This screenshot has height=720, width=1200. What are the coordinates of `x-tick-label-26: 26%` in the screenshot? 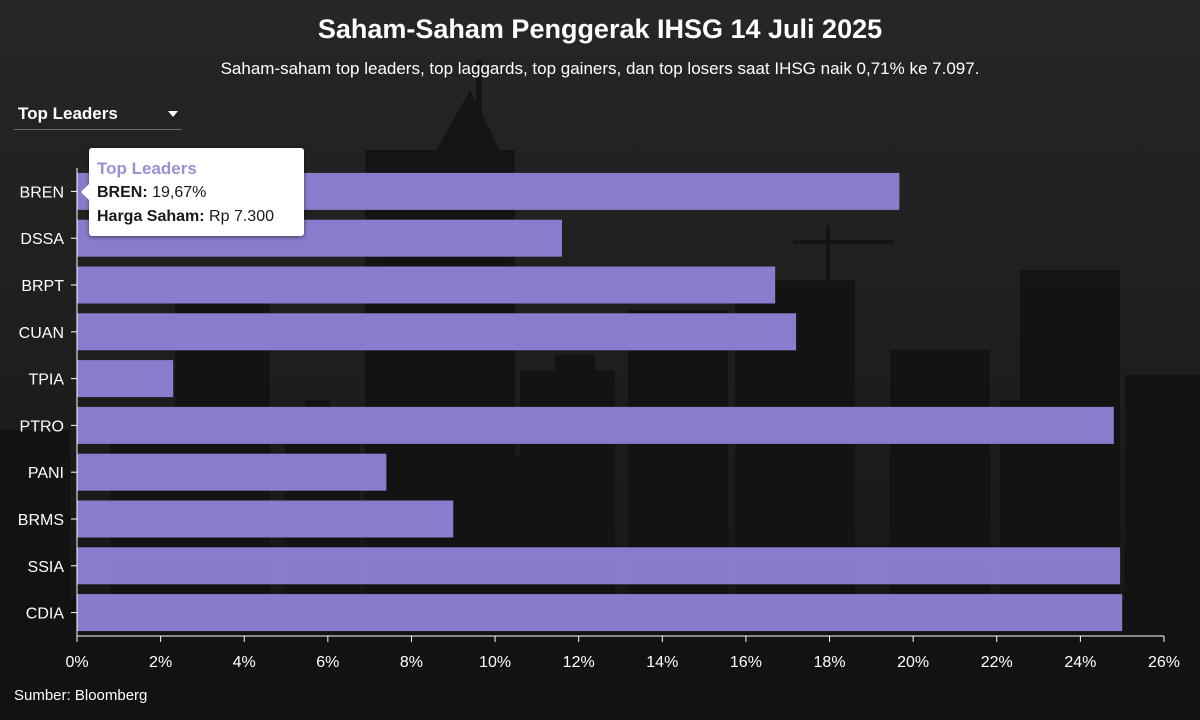 It's located at (1164, 662).